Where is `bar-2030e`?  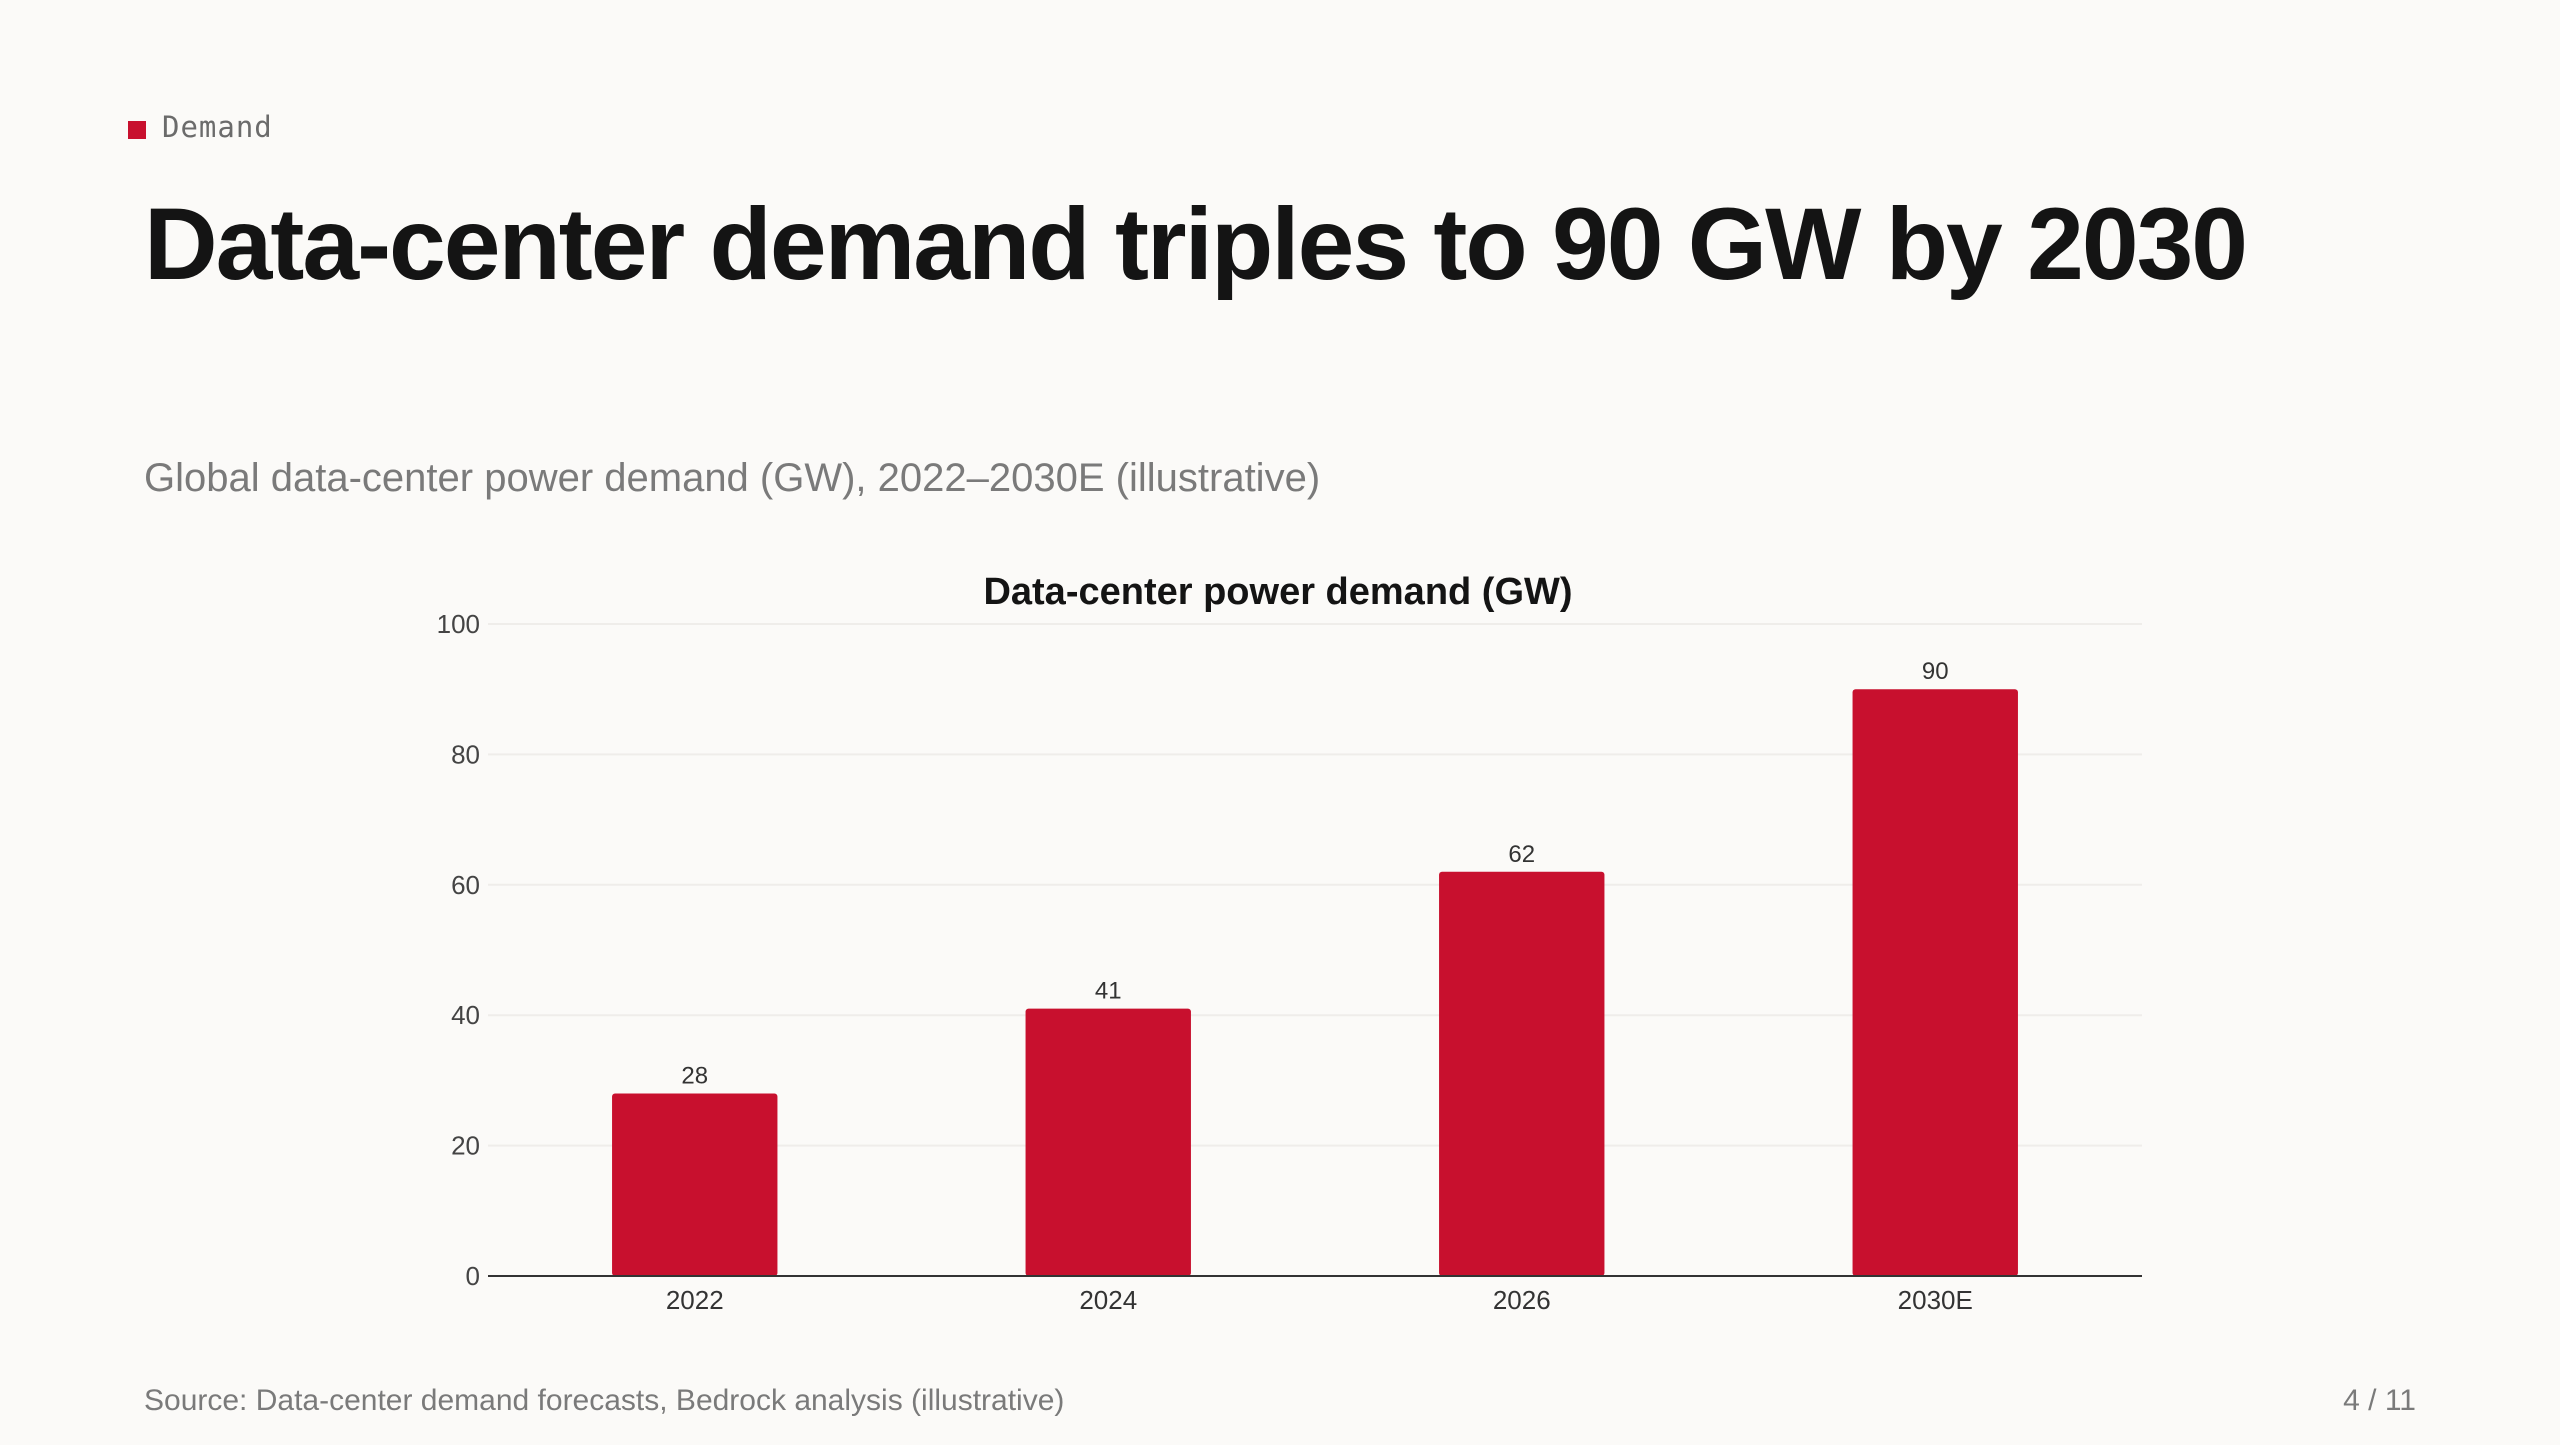
bar-2030e is located at coordinates (1935, 982).